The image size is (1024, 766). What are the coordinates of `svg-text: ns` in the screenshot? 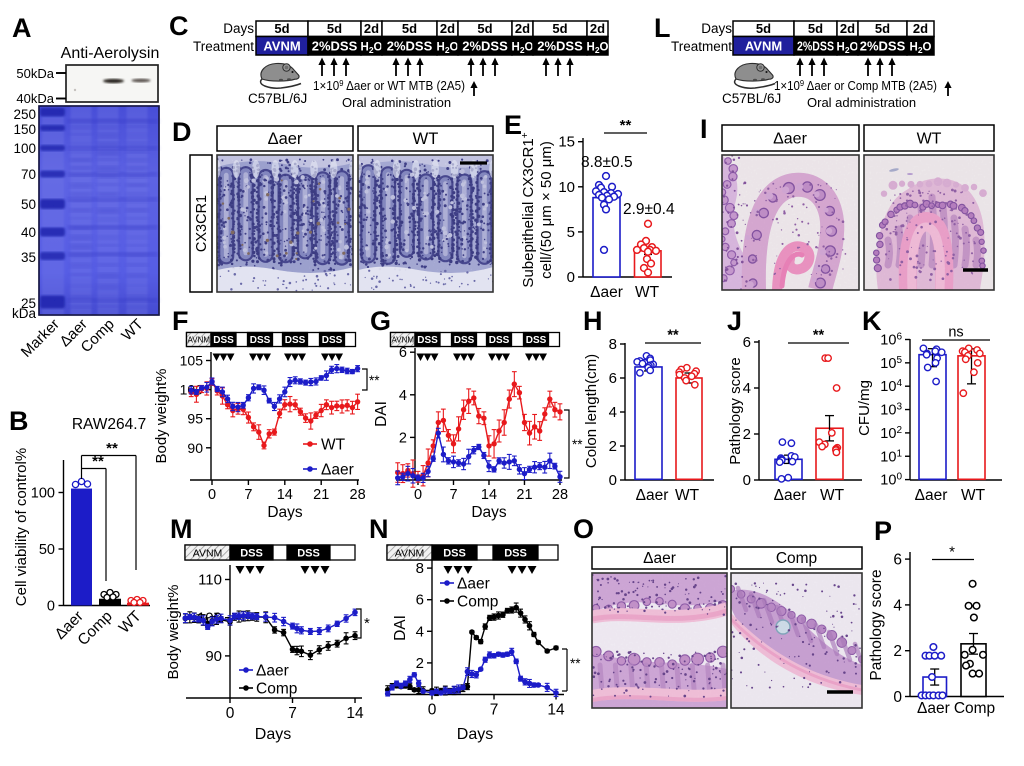 It's located at (955, 333).